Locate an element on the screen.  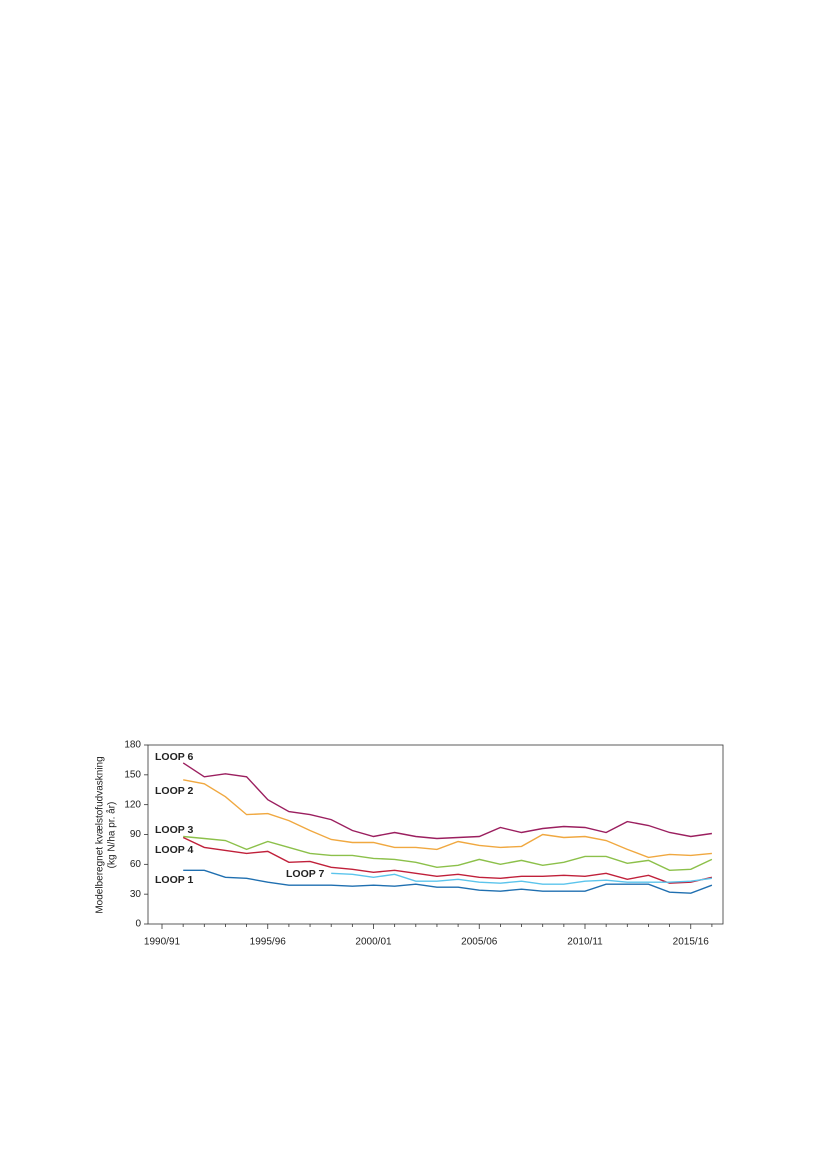
x-tick-label: 2010/11 is located at coordinates (585, 942).